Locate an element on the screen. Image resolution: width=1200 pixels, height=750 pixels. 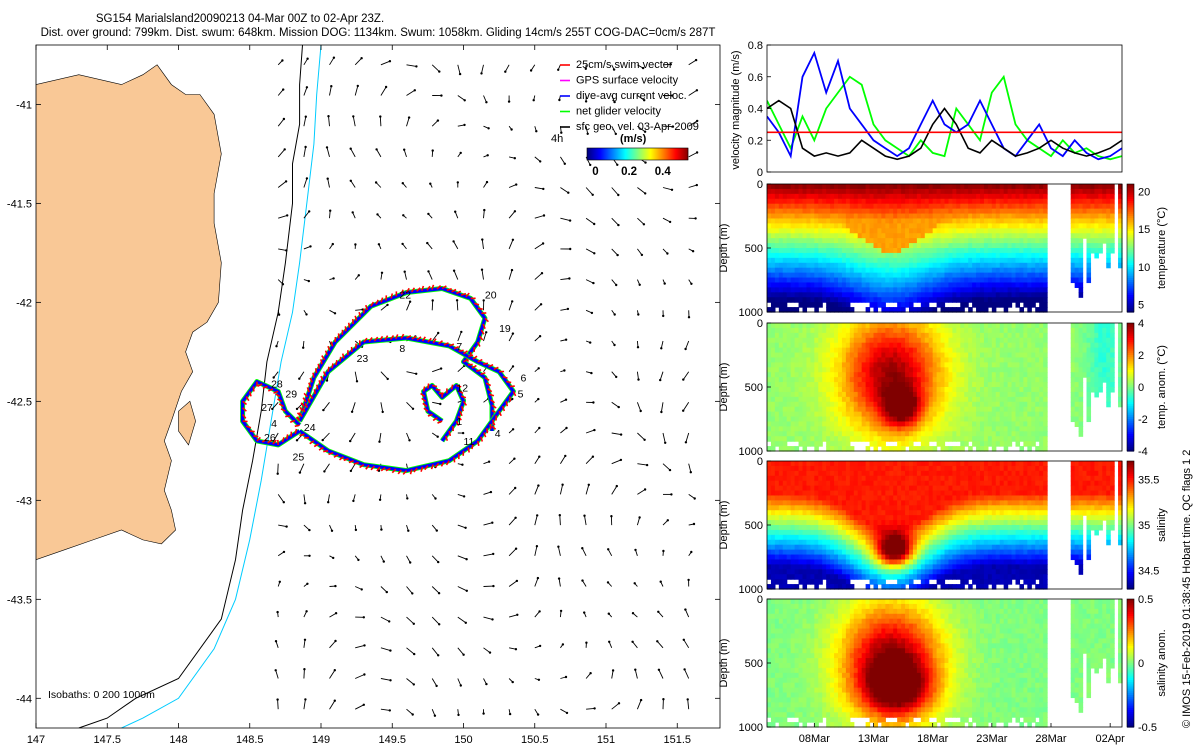
heatmap-cells is located at coordinates (945, 387).